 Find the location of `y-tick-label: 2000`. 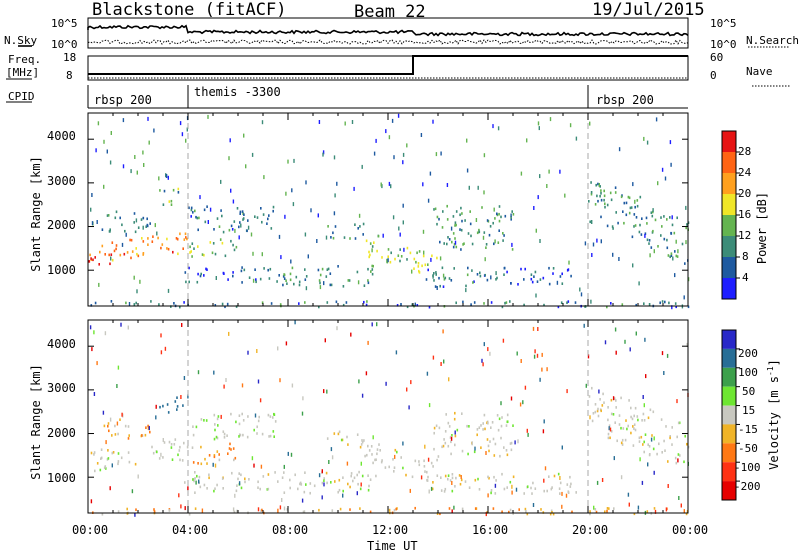

y-tick-label: 2000 is located at coordinates (61, 225).